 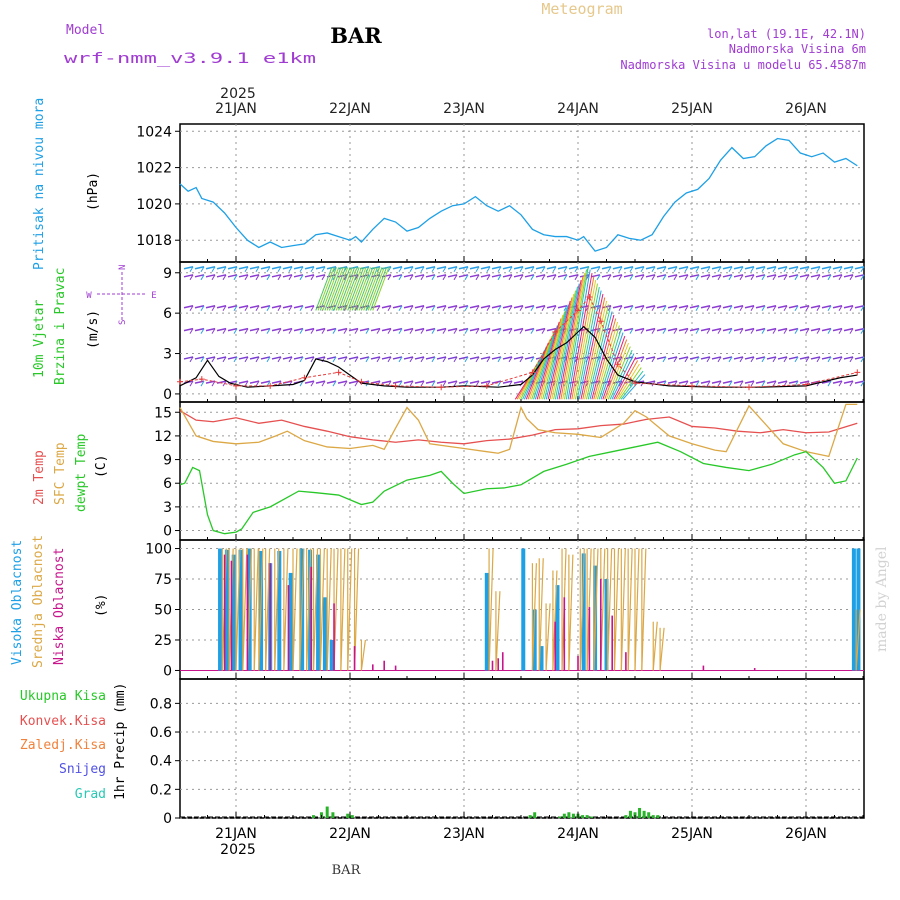 What do you see at coordinates (63, 745) in the screenshot?
I see `precip-legend-freezing: Zaledj.Kisa` at bounding box center [63, 745].